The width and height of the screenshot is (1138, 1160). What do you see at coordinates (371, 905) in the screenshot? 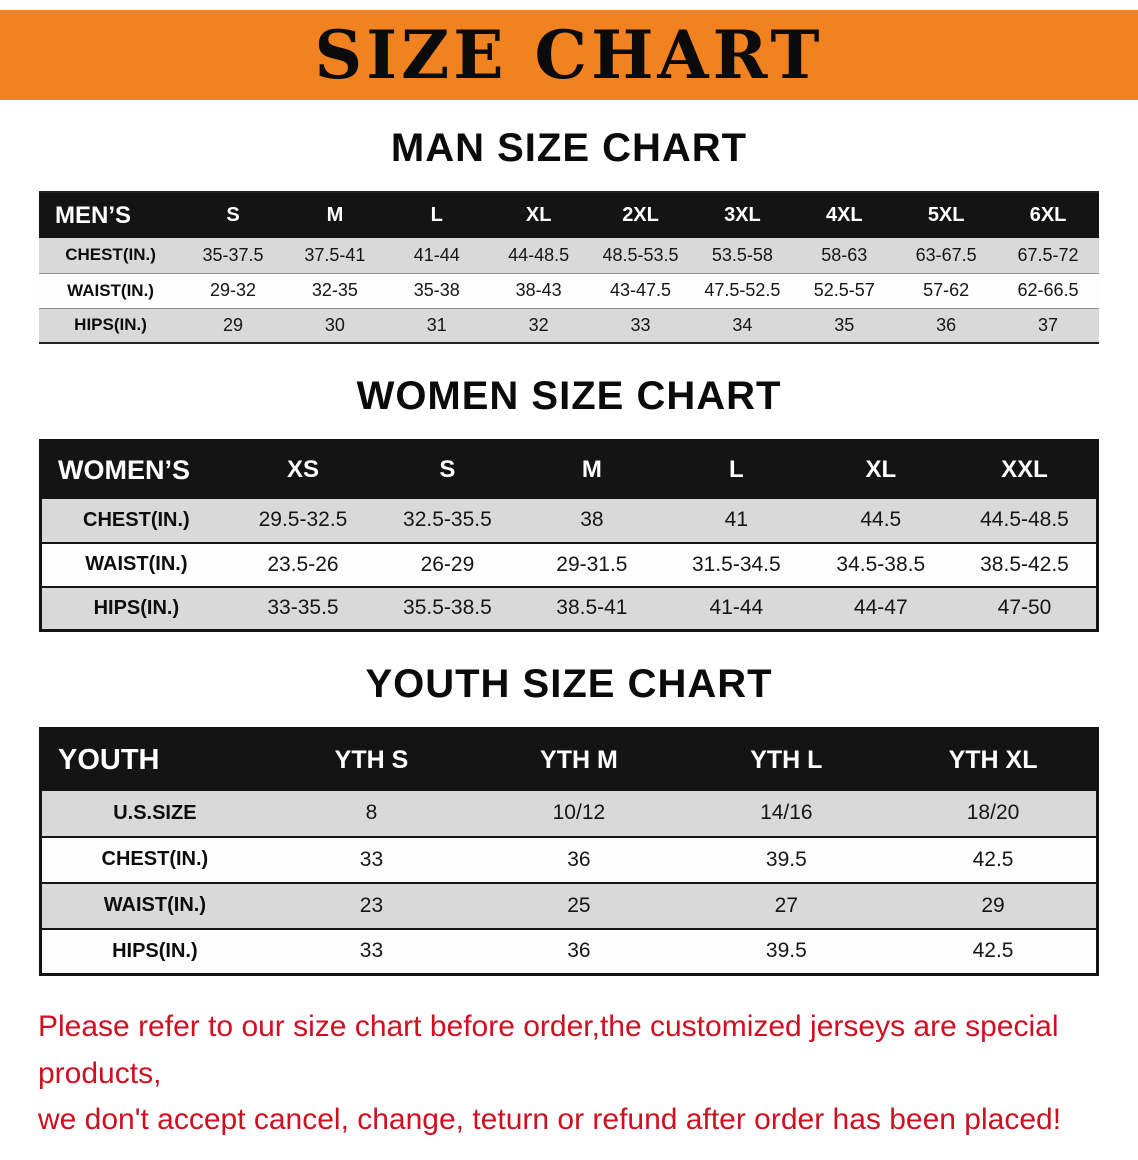
I see `table-cell: 23` at bounding box center [371, 905].